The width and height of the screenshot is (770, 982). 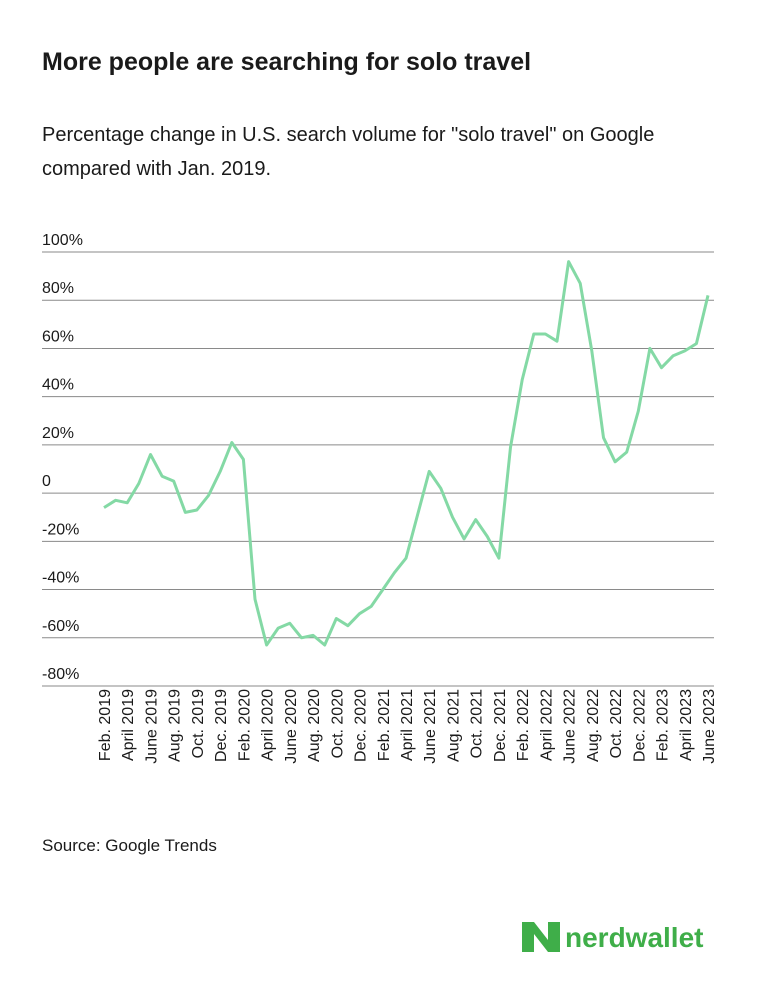 What do you see at coordinates (639, 725) in the screenshot?
I see `x-tick-label: Dec. 2022` at bounding box center [639, 725].